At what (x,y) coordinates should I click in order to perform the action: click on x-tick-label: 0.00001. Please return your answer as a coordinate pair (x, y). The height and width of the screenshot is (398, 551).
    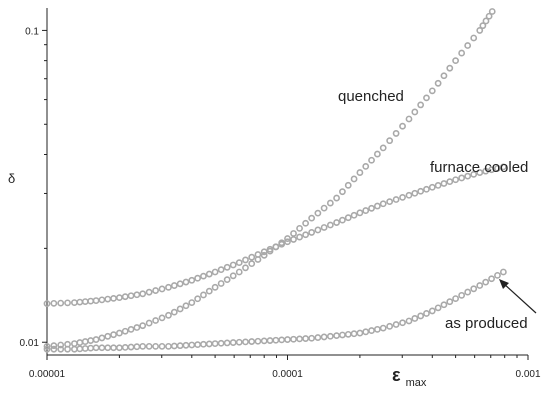
    Looking at the image, I should click on (47, 374).